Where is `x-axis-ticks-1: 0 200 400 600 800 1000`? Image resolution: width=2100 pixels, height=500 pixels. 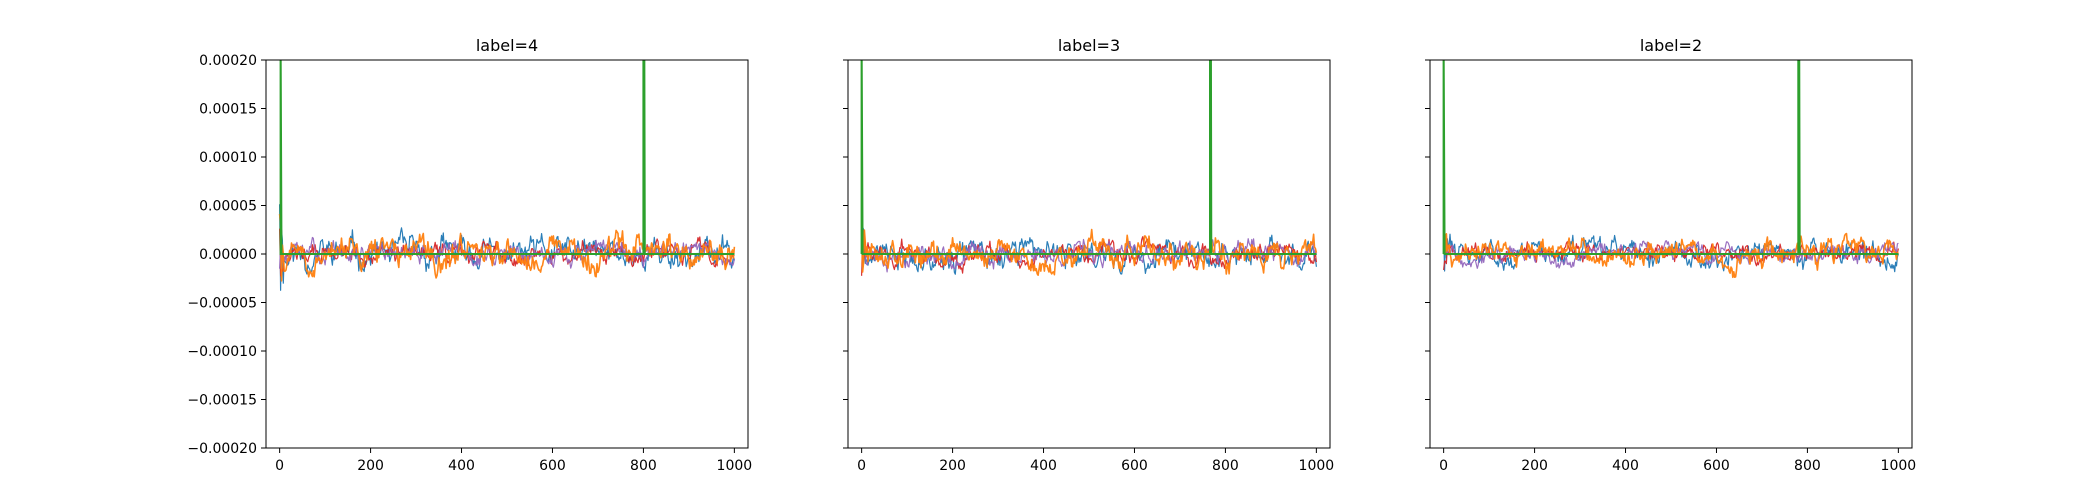
x-axis-ticks-1: 0 200 400 600 800 1000 is located at coordinates (513, 461).